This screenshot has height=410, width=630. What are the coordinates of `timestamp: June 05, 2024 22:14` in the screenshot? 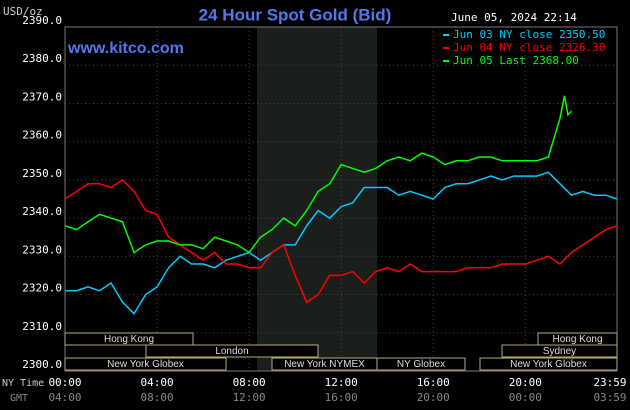 It's located at (514, 17).